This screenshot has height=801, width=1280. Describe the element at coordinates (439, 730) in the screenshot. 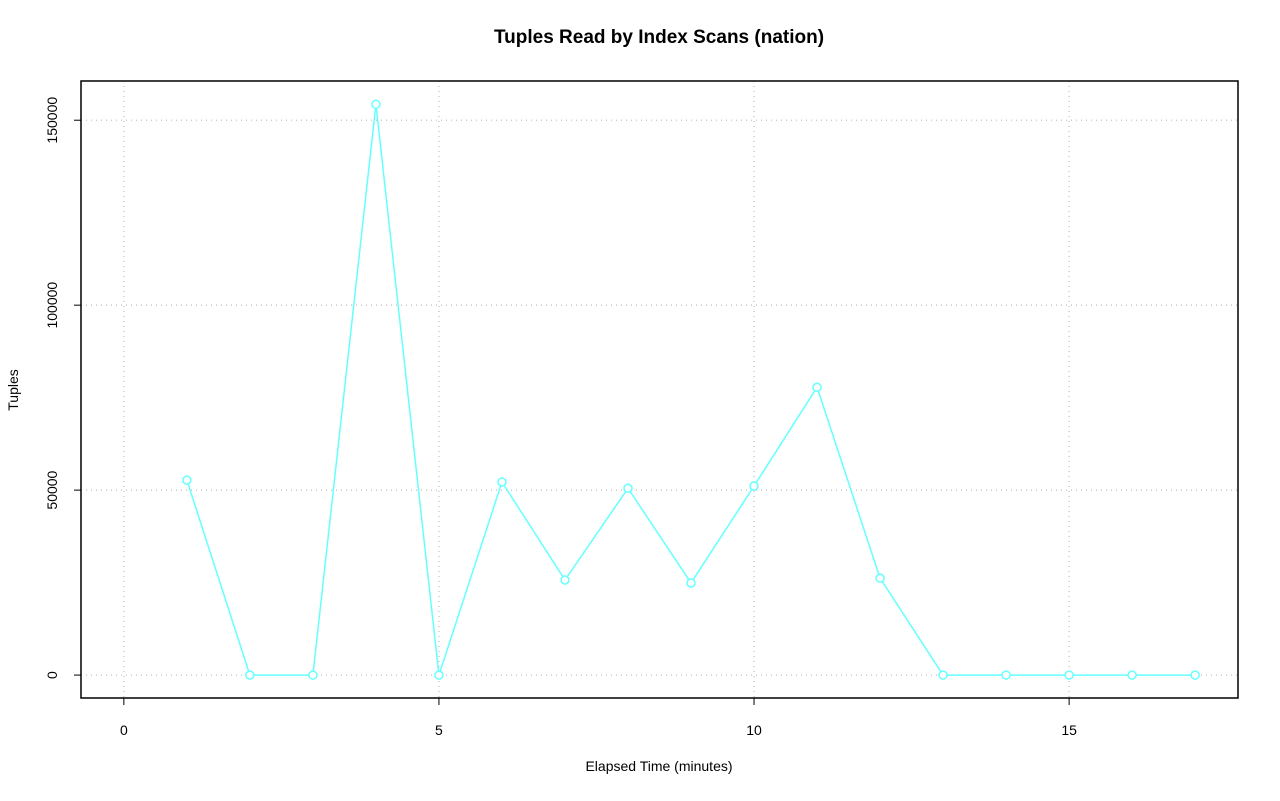

I see `x-tick-label: 5` at that location.